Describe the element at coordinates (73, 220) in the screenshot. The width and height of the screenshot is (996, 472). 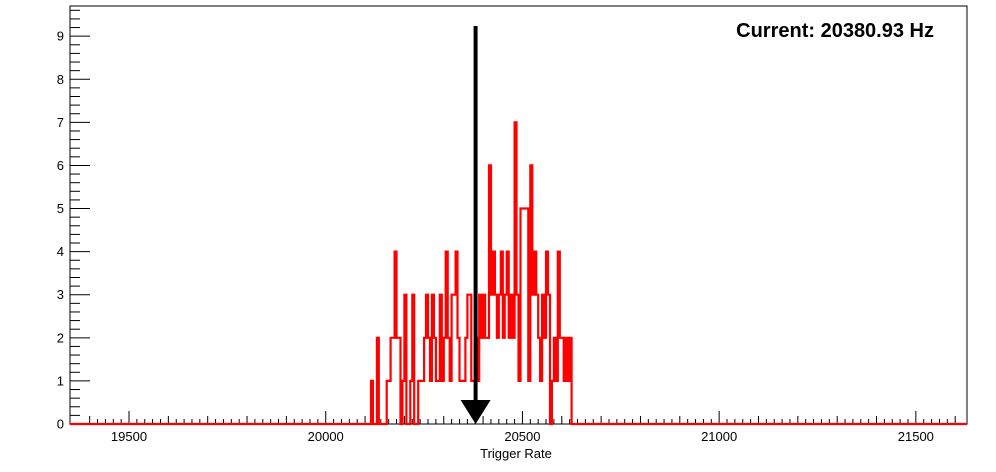
I see `y-axis: 0 1 2 3 4 5 6 7 8 9` at that location.